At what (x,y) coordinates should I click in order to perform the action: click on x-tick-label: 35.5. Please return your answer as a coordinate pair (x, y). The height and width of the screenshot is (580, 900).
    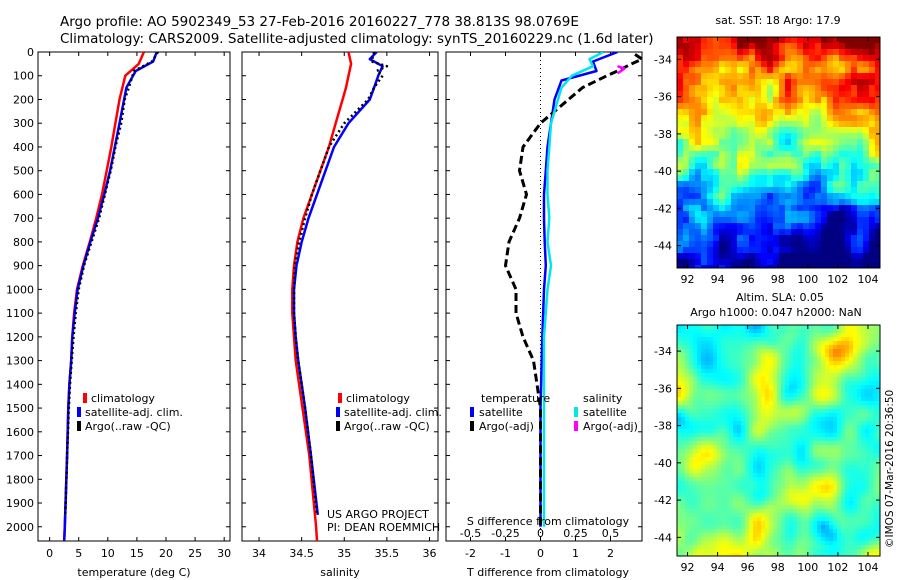
    Looking at the image, I should click on (387, 553).